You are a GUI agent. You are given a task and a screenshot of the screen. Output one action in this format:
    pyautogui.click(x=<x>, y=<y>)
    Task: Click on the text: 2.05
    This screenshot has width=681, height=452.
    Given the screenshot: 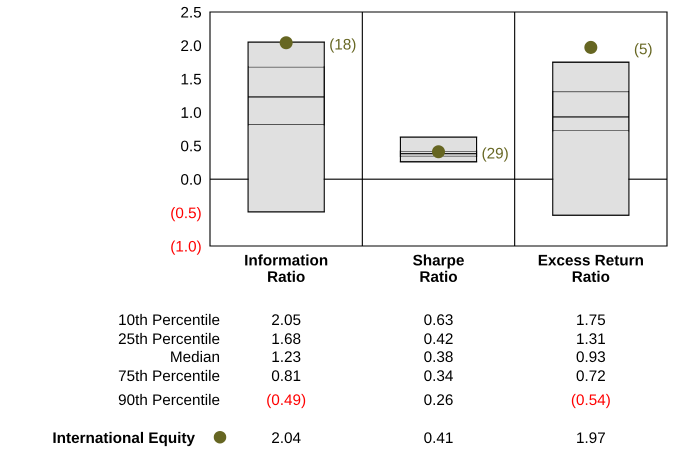 What is the action you would take?
    pyautogui.click(x=286, y=320)
    